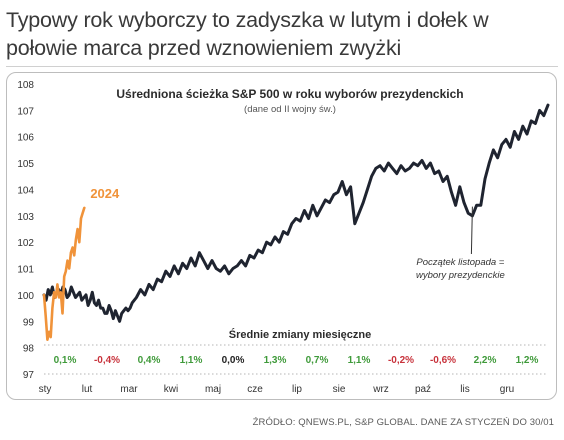 The width and height of the screenshot is (564, 440). Describe the element at coordinates (423, 389) in the screenshot. I see `x-tick-label: paź` at that location.